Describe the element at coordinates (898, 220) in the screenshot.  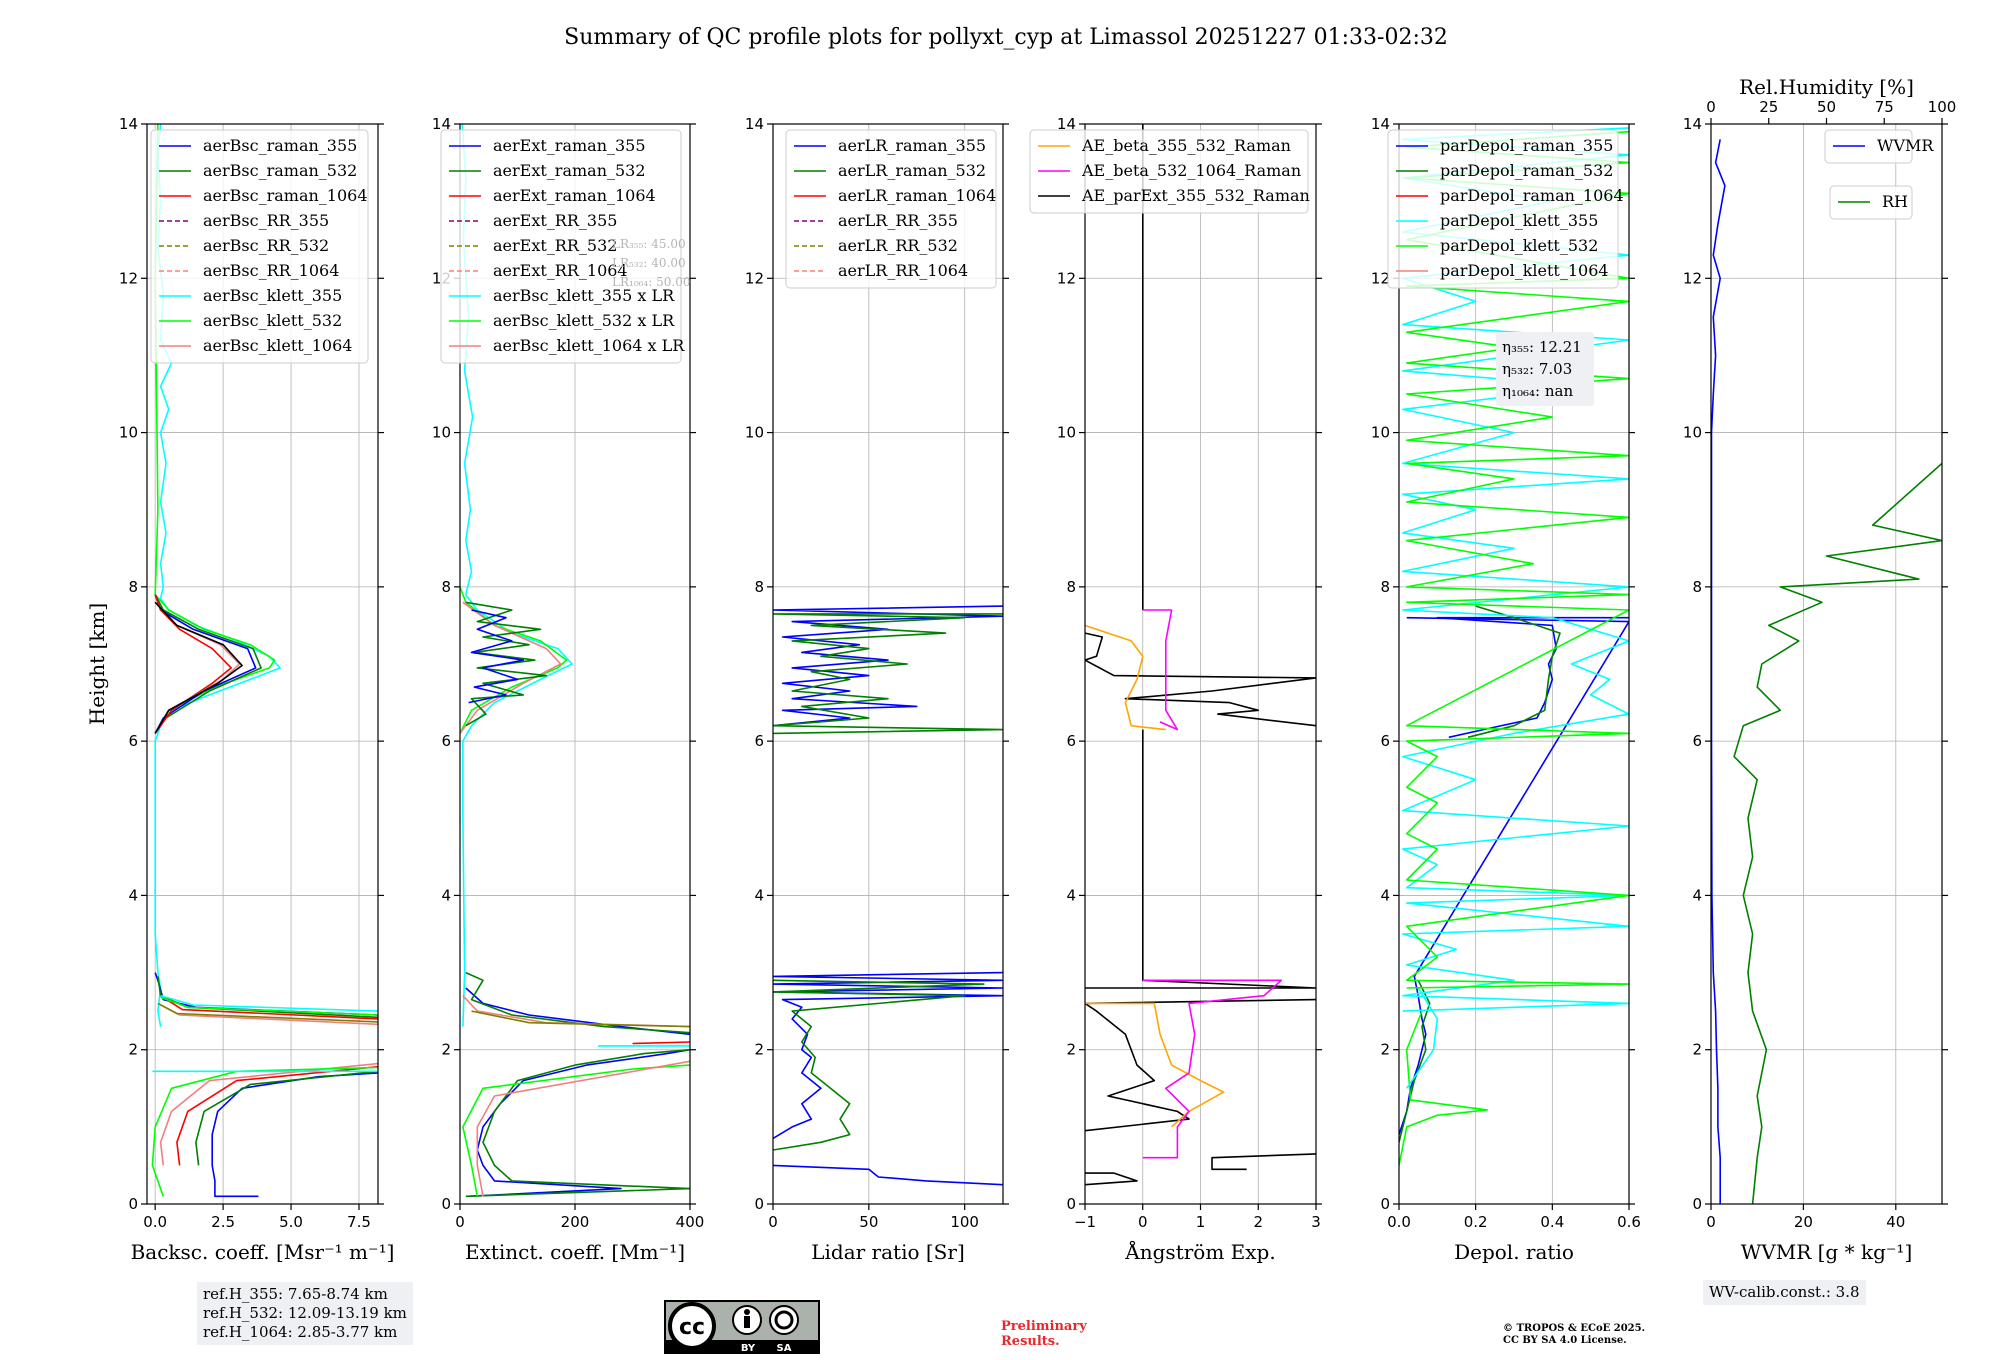
I see `legend-label: aerLR_RR_355` at that location.